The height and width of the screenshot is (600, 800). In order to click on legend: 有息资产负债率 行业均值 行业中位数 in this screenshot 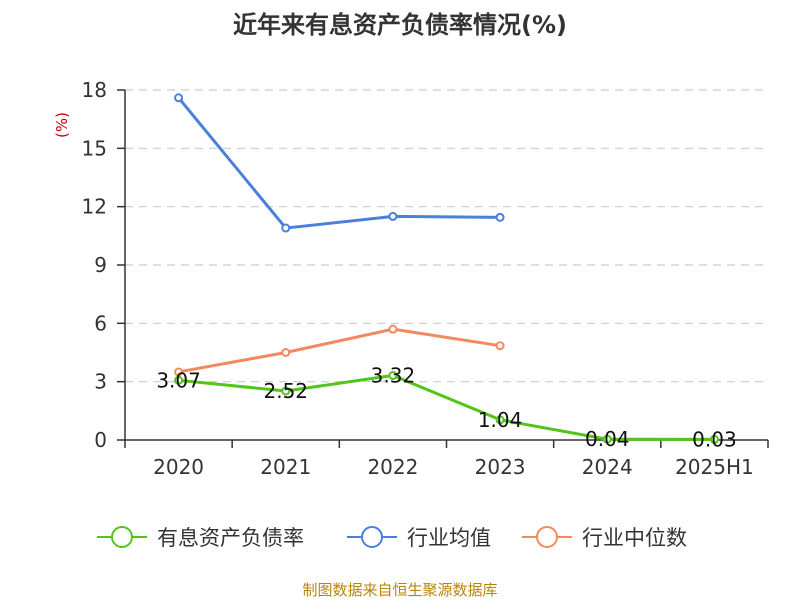, I will do `click(392, 538)`.